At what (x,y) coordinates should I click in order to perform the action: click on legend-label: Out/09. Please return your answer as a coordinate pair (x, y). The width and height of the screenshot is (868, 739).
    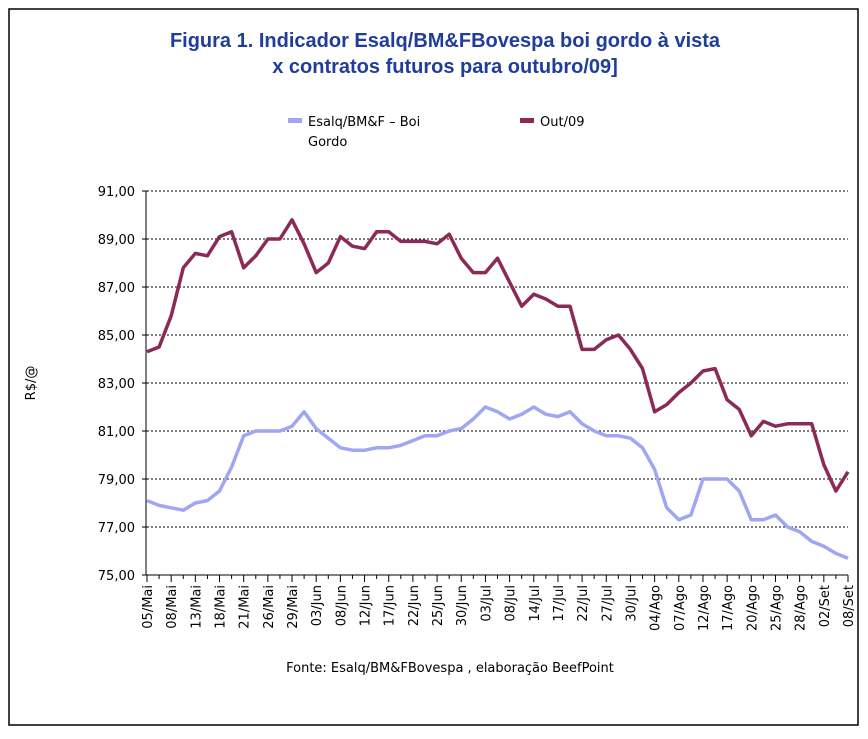
    Looking at the image, I should click on (562, 122).